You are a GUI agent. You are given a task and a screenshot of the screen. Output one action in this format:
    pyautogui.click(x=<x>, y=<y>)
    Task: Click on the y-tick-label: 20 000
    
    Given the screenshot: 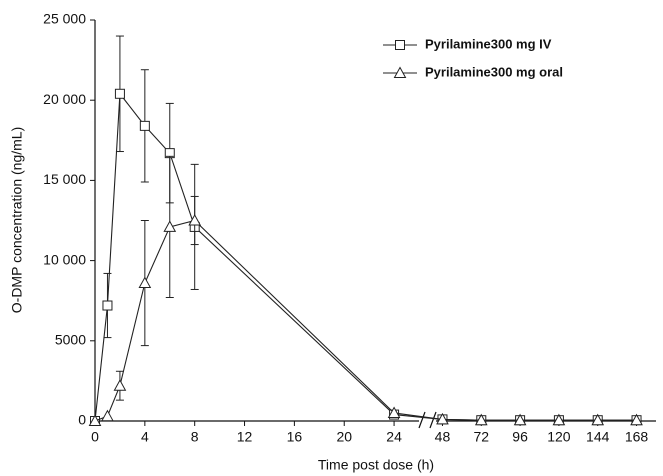 What is the action you would take?
    pyautogui.click(x=64, y=99)
    